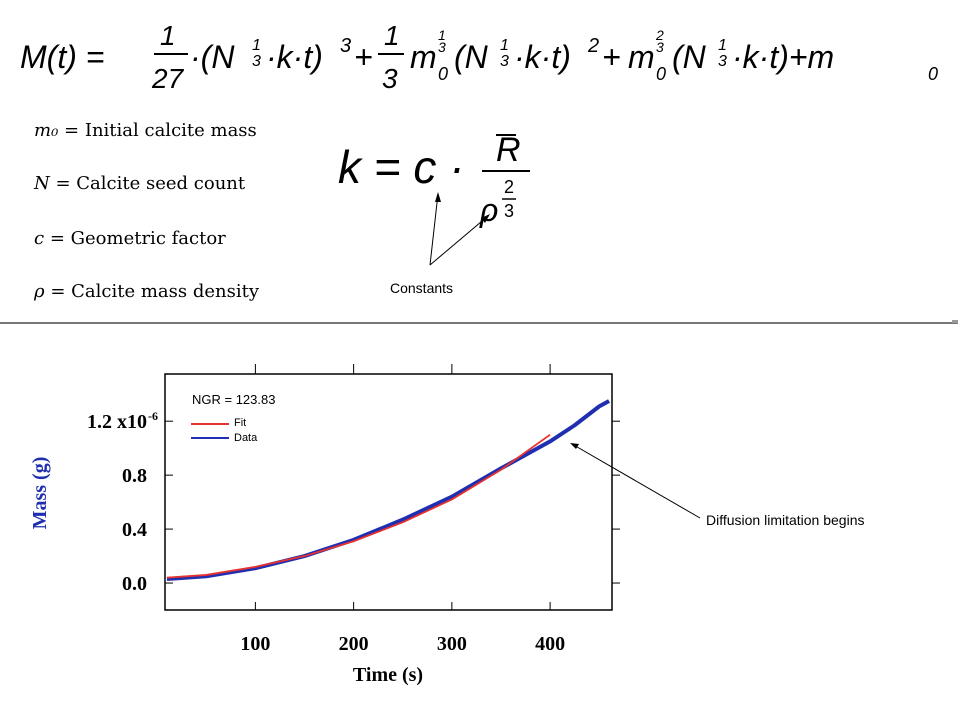 This screenshot has height=720, width=960. Describe the element at coordinates (388, 675) in the screenshot. I see `x-axis-label: Time (s)` at that location.